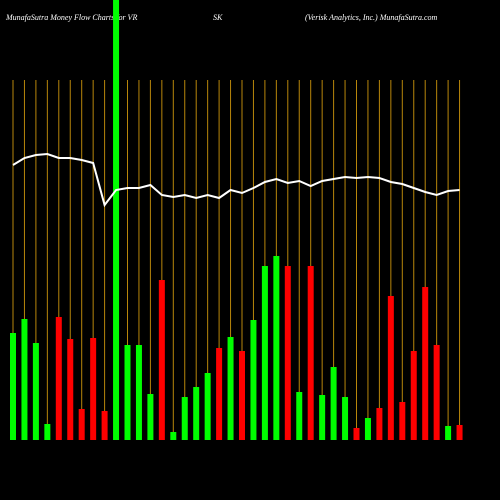 This screenshot has width=500, height=500. What do you see at coordinates (236, 180) in the screenshot?
I see `price-line` at bounding box center [236, 180].